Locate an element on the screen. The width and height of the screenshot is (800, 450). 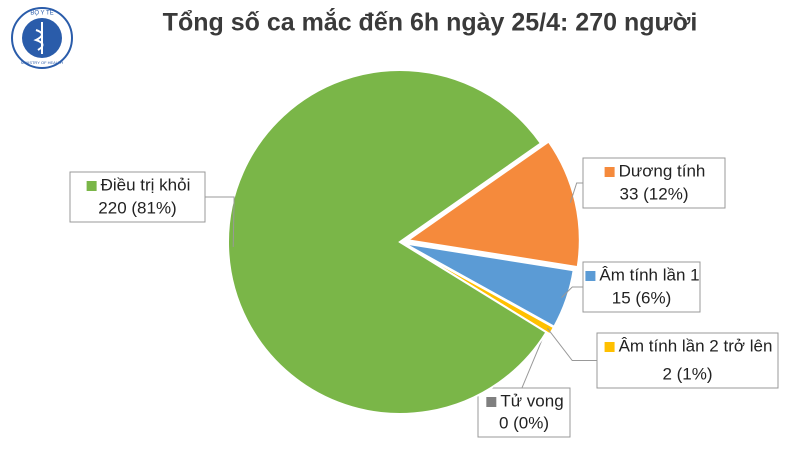
logo-symbol is located at coordinates (38, 38).